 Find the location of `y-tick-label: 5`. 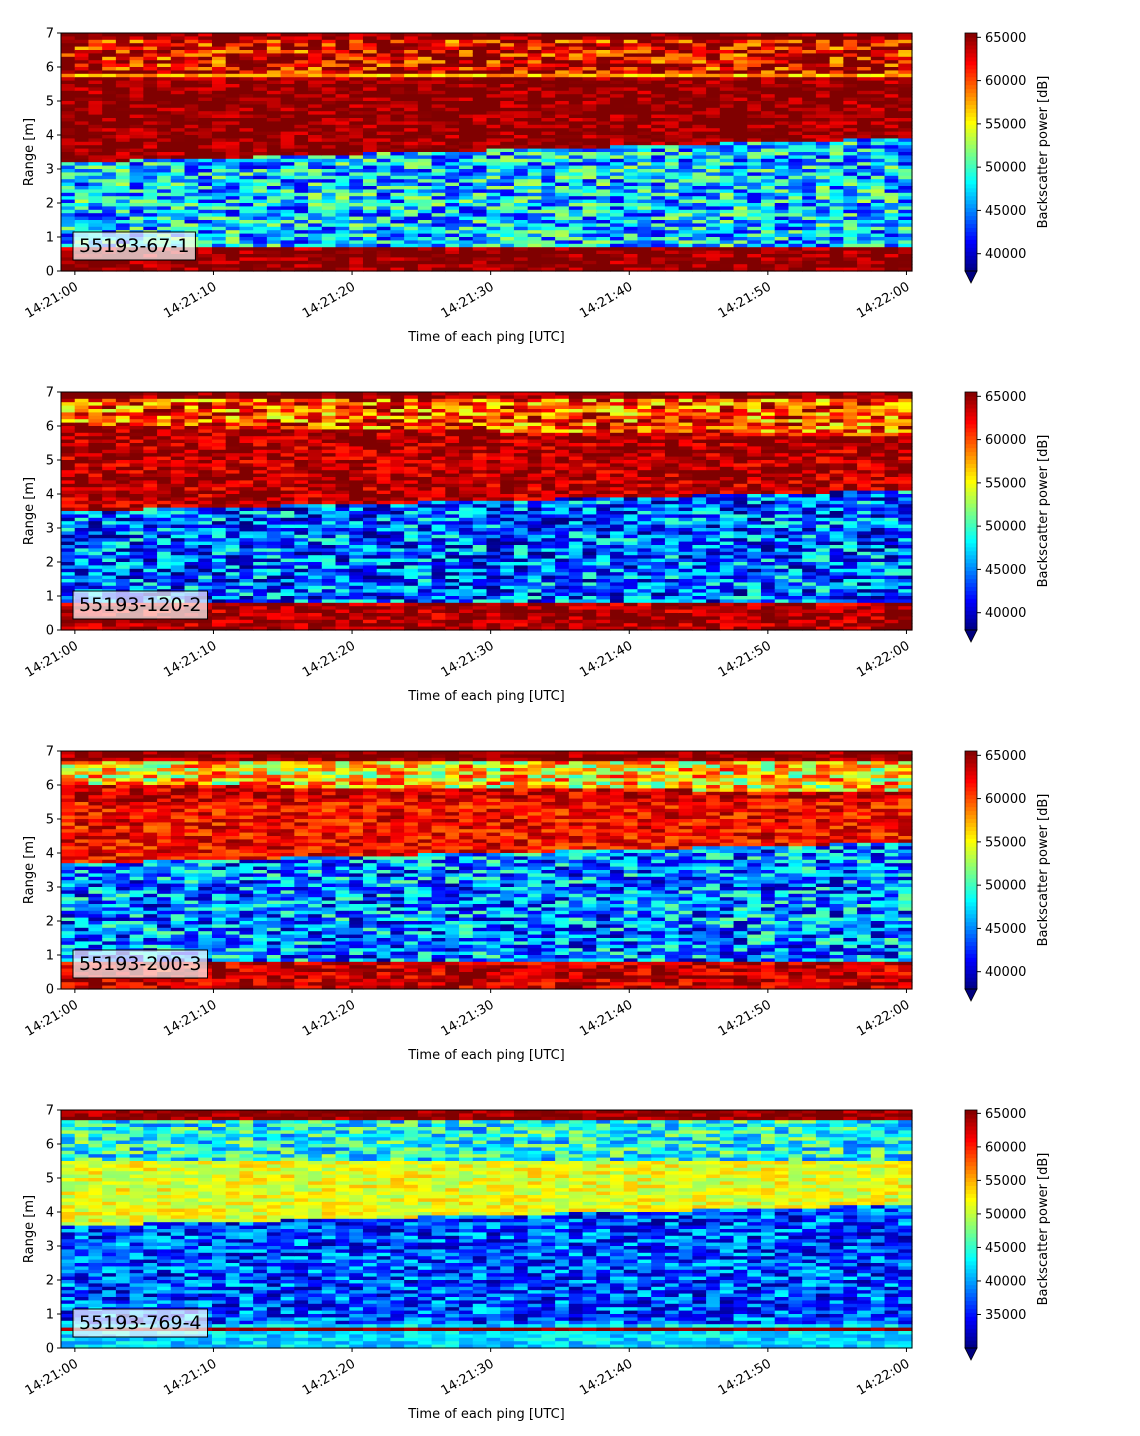

y-tick-label: 5 is located at coordinates (50, 102).